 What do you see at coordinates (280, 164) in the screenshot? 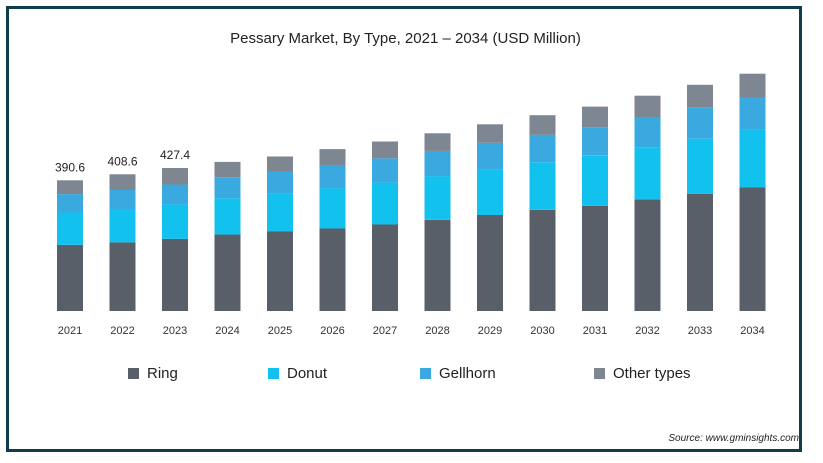
I see `bar-other-types-2025` at bounding box center [280, 164].